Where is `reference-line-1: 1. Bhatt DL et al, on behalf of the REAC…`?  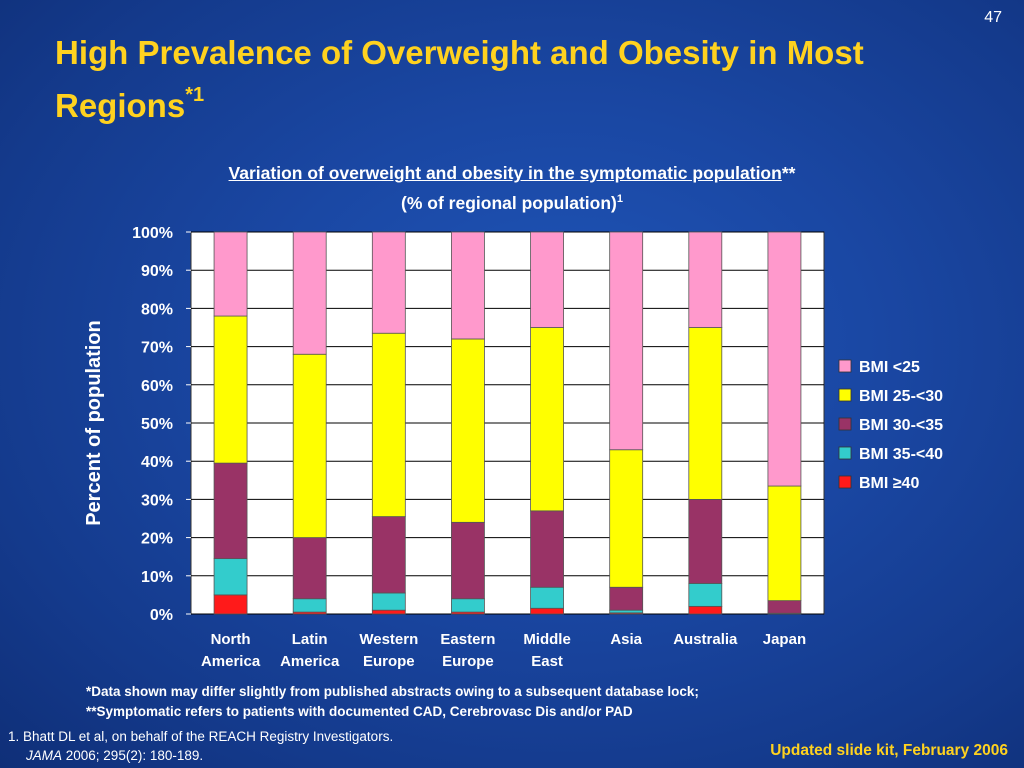
reference-line-1: 1. Bhatt DL et al, on behalf of the REAC… is located at coordinates (201, 736).